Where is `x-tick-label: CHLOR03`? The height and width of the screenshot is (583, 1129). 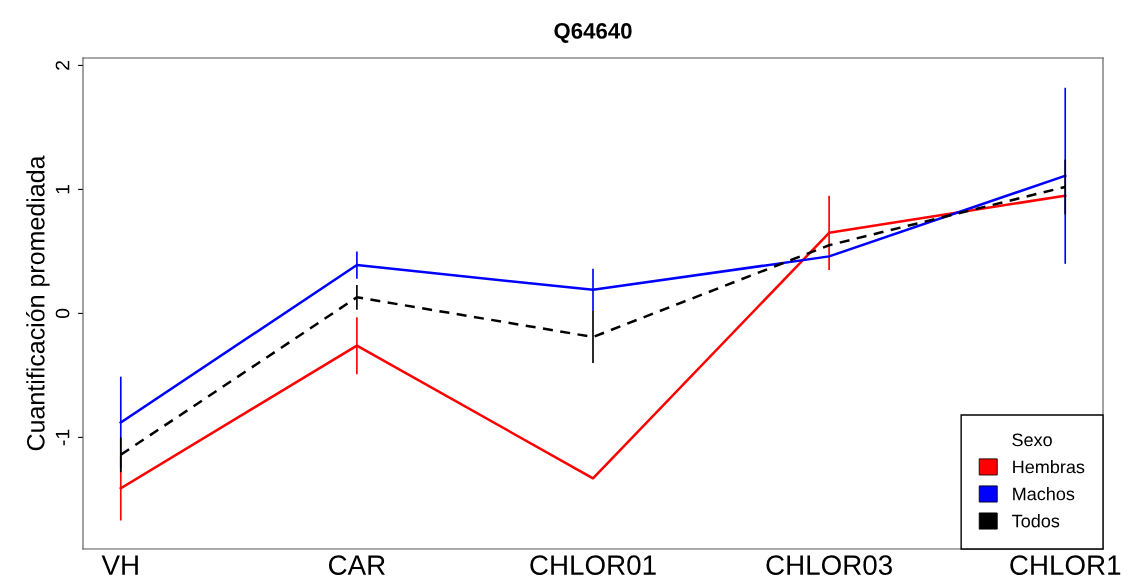
x-tick-label: CHLOR03 is located at coordinates (829, 565).